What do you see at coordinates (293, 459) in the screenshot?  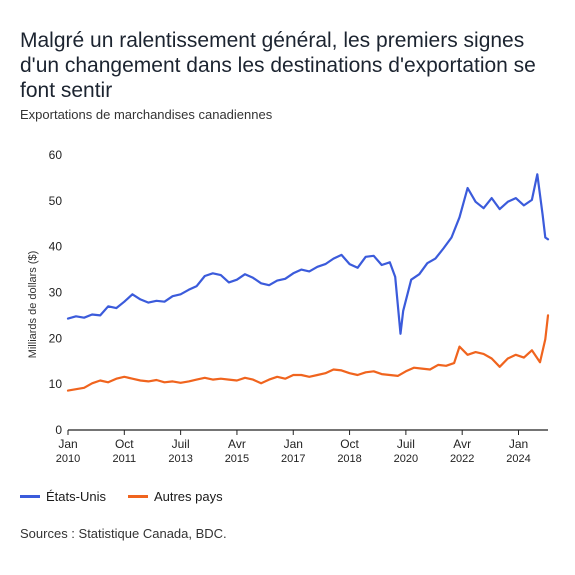 I see `x-tick-year: 2017` at bounding box center [293, 459].